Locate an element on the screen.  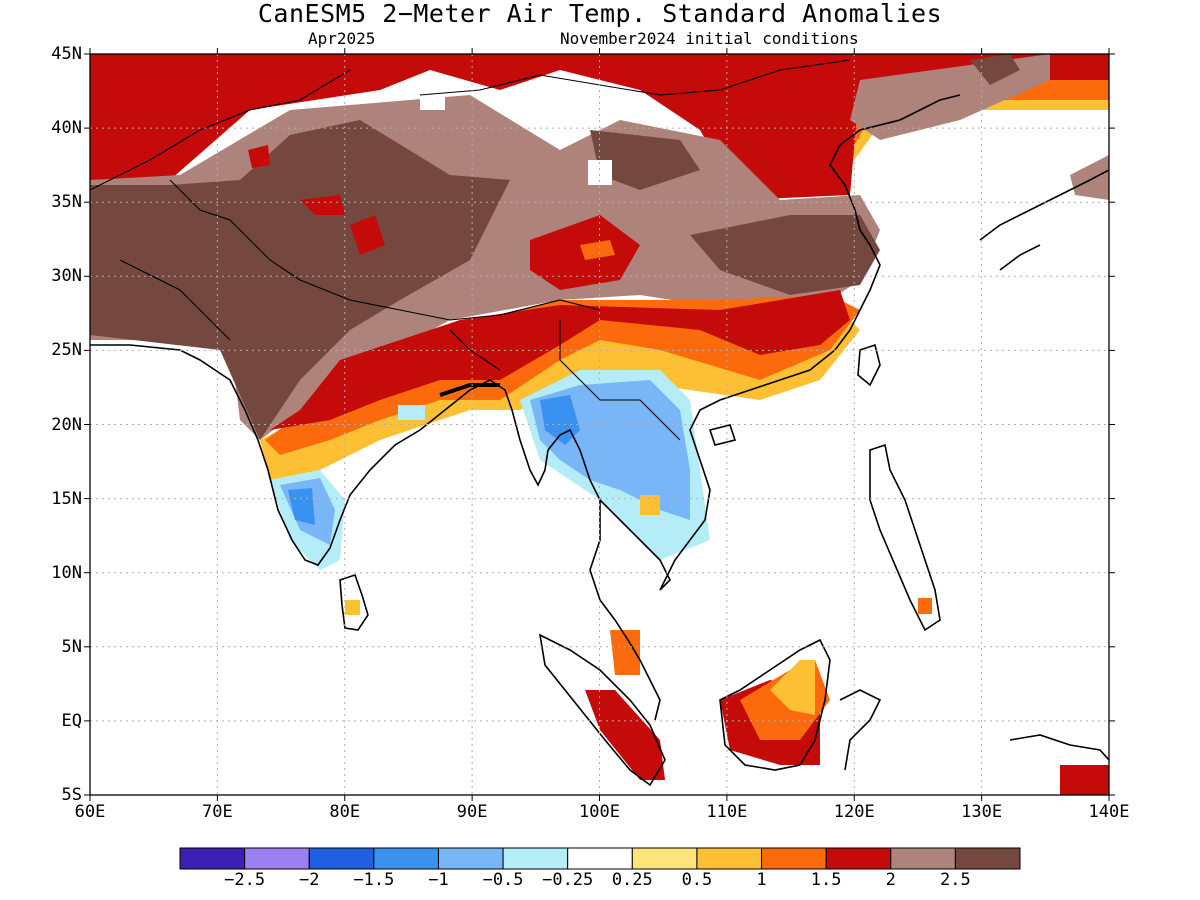
colorbar-label: −0.5 is located at coordinates (503, 880).